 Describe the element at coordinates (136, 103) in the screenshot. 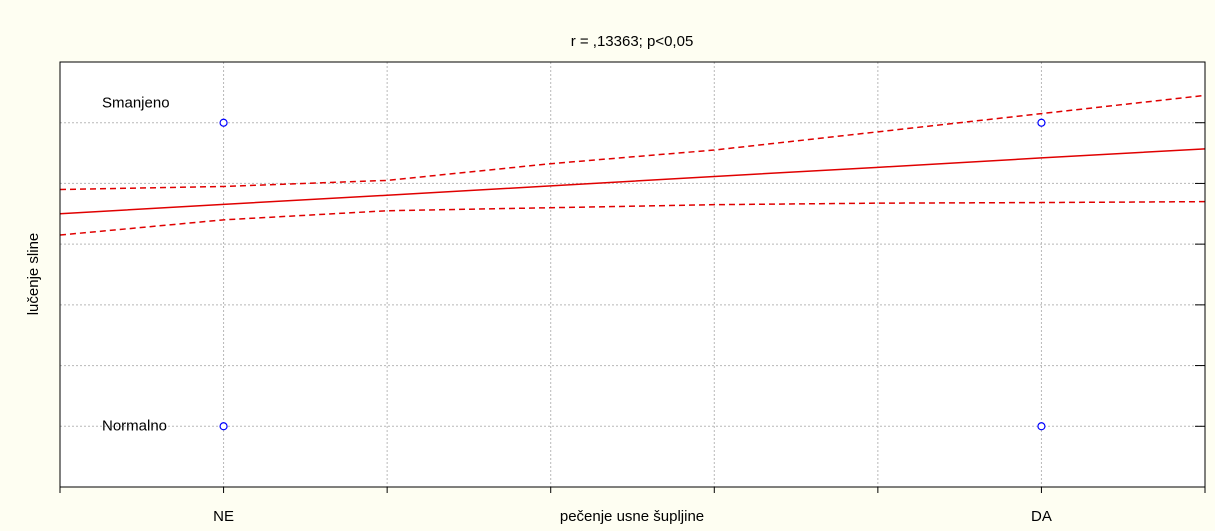

I see `y-tick-label: Smanjeno` at that location.